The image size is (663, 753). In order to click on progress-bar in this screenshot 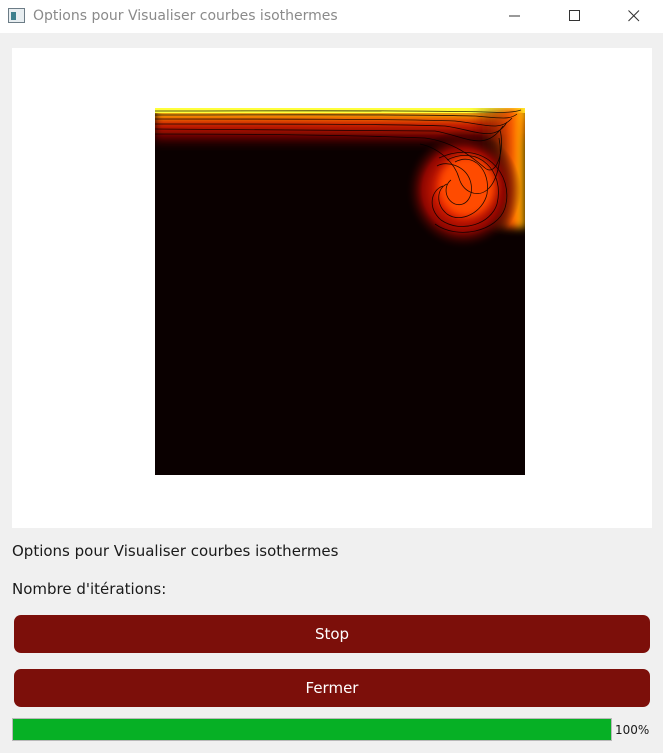, I will do `click(312, 729)`.